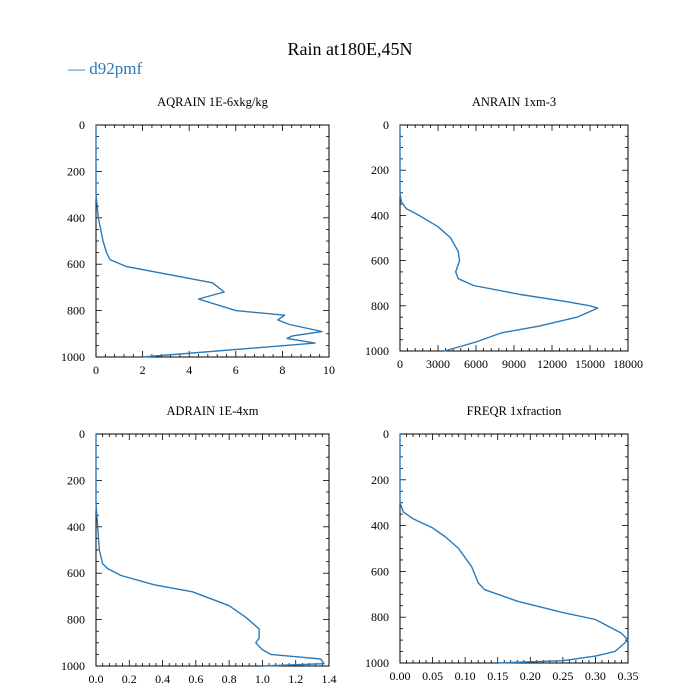 Image resolution: width=700 pixels, height=700 pixels. Describe the element at coordinates (295, 679) in the screenshot. I see `x-tick-label: 1.2` at that location.